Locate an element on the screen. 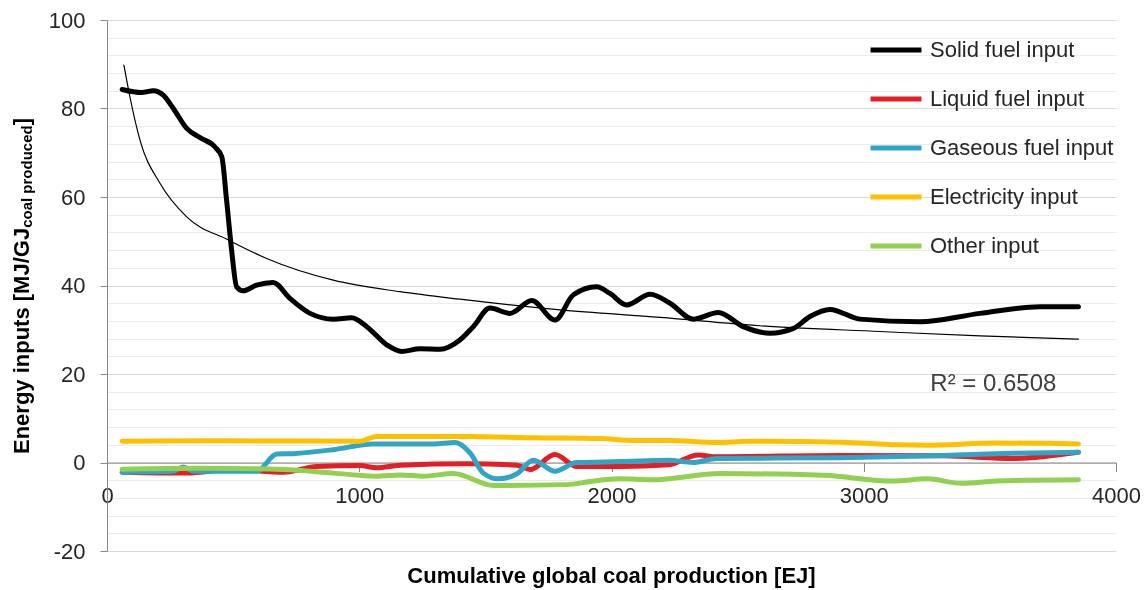 The image size is (1148, 590). x-tick-label: 2000 is located at coordinates (612, 495).